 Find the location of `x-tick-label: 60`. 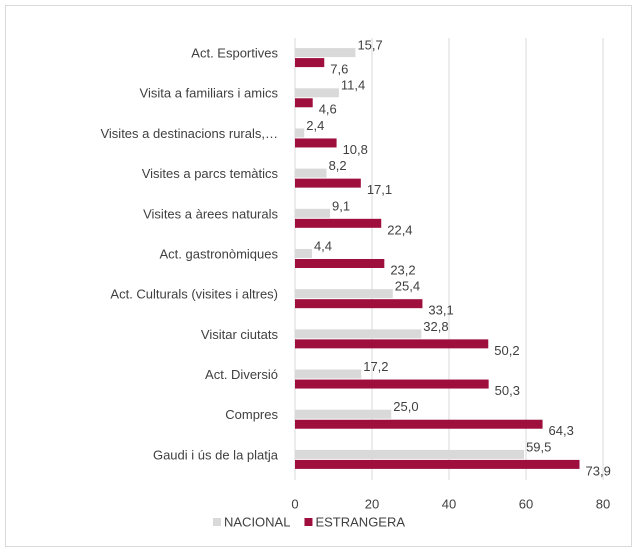

x-tick-label: 60 is located at coordinates (526, 503).